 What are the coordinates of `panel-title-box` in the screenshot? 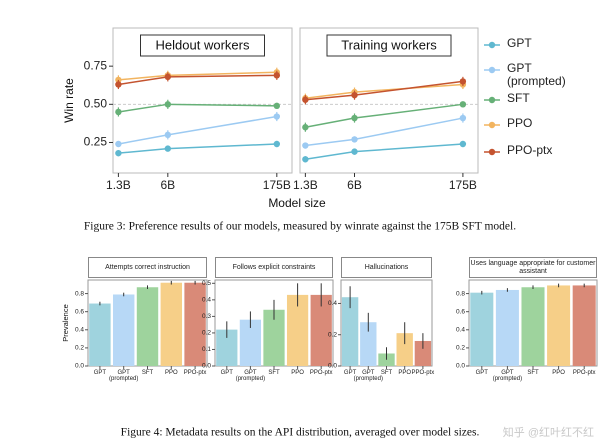 It's located at (389, 45).